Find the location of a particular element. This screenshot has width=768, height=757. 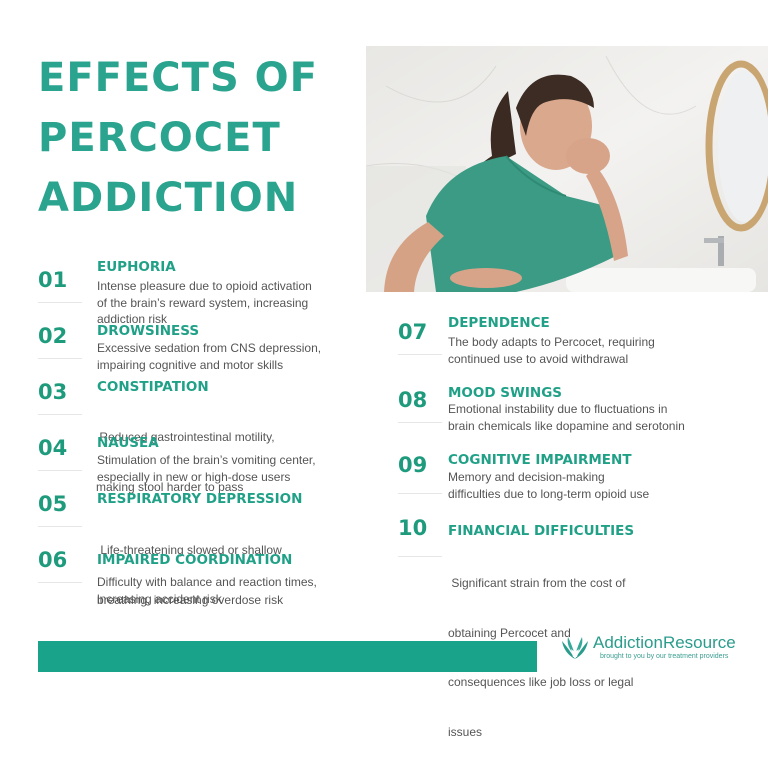

effect-title: NAUSEA is located at coordinates (128, 443).